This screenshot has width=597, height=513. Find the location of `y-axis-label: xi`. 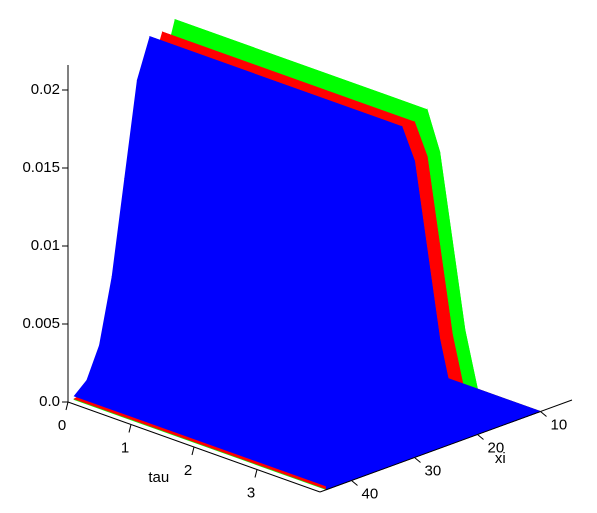

y-axis-label: xi is located at coordinates (500, 458).